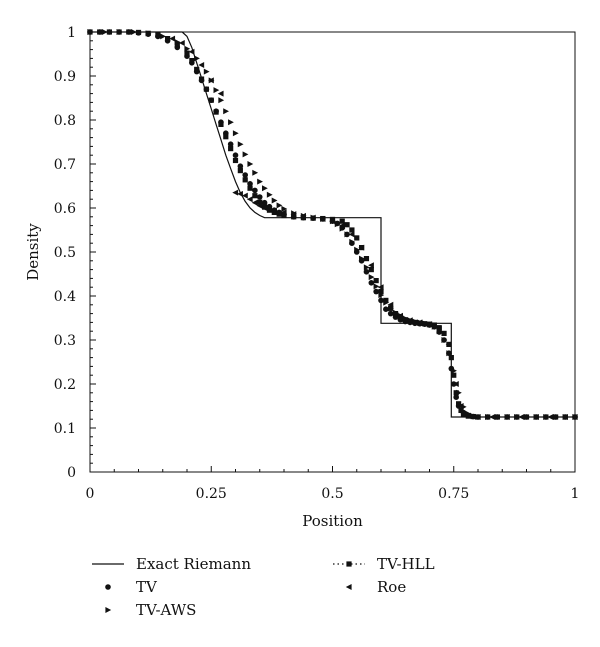 This screenshot has width=600, height=647. What do you see at coordinates (71, 473) in the screenshot?
I see `y-tick-label: 0` at bounding box center [71, 473].